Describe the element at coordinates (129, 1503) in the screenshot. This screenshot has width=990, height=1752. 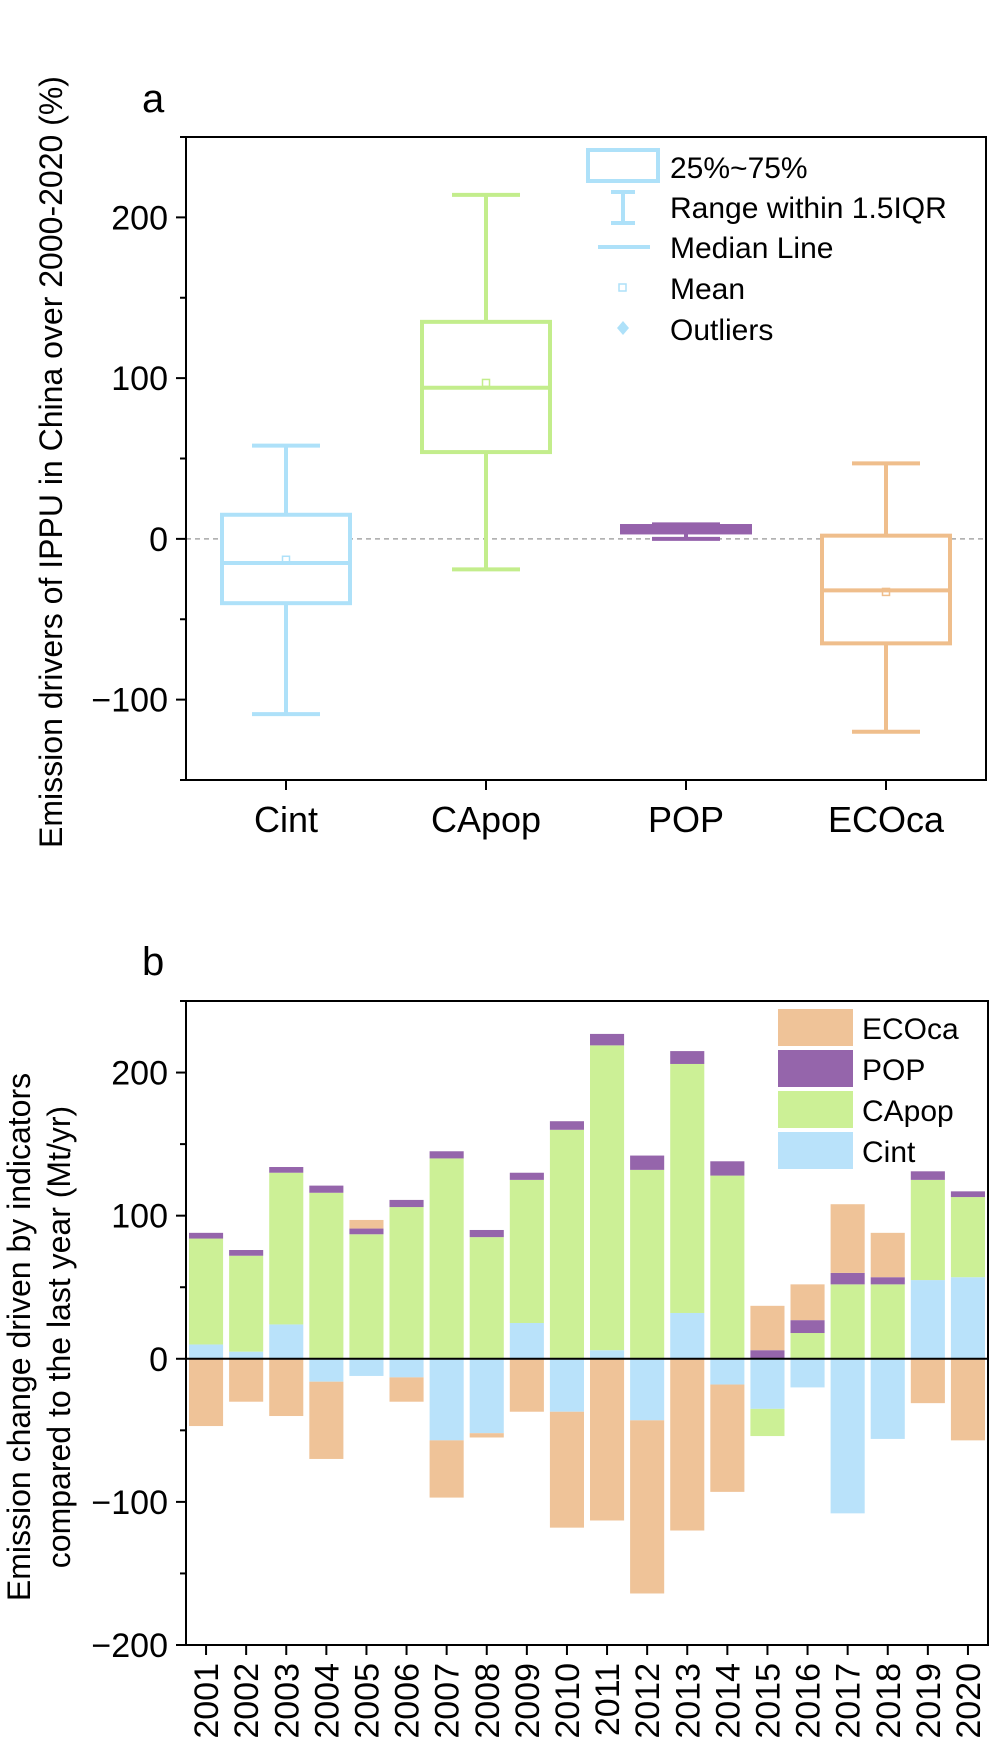
I see `panel-b-y-tick-label: −100` at that location.